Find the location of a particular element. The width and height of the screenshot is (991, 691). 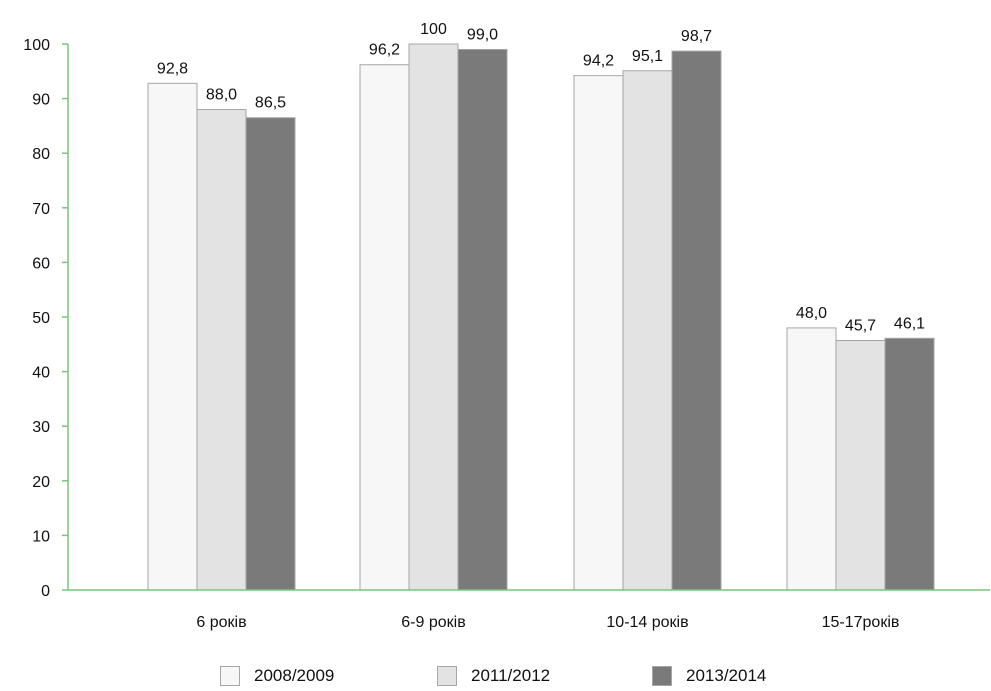

x-category-label: 6 років is located at coordinates (221, 622).